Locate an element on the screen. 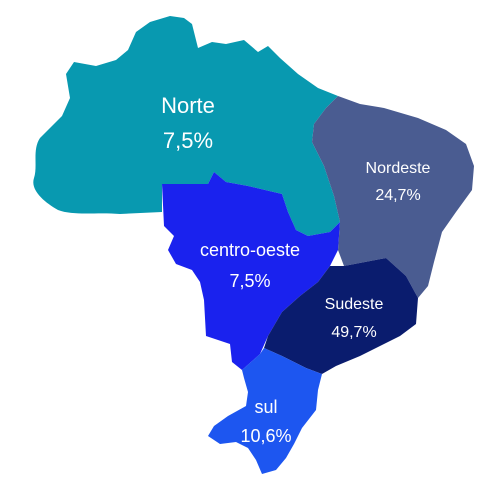  region-sul is located at coordinates (265, 411).